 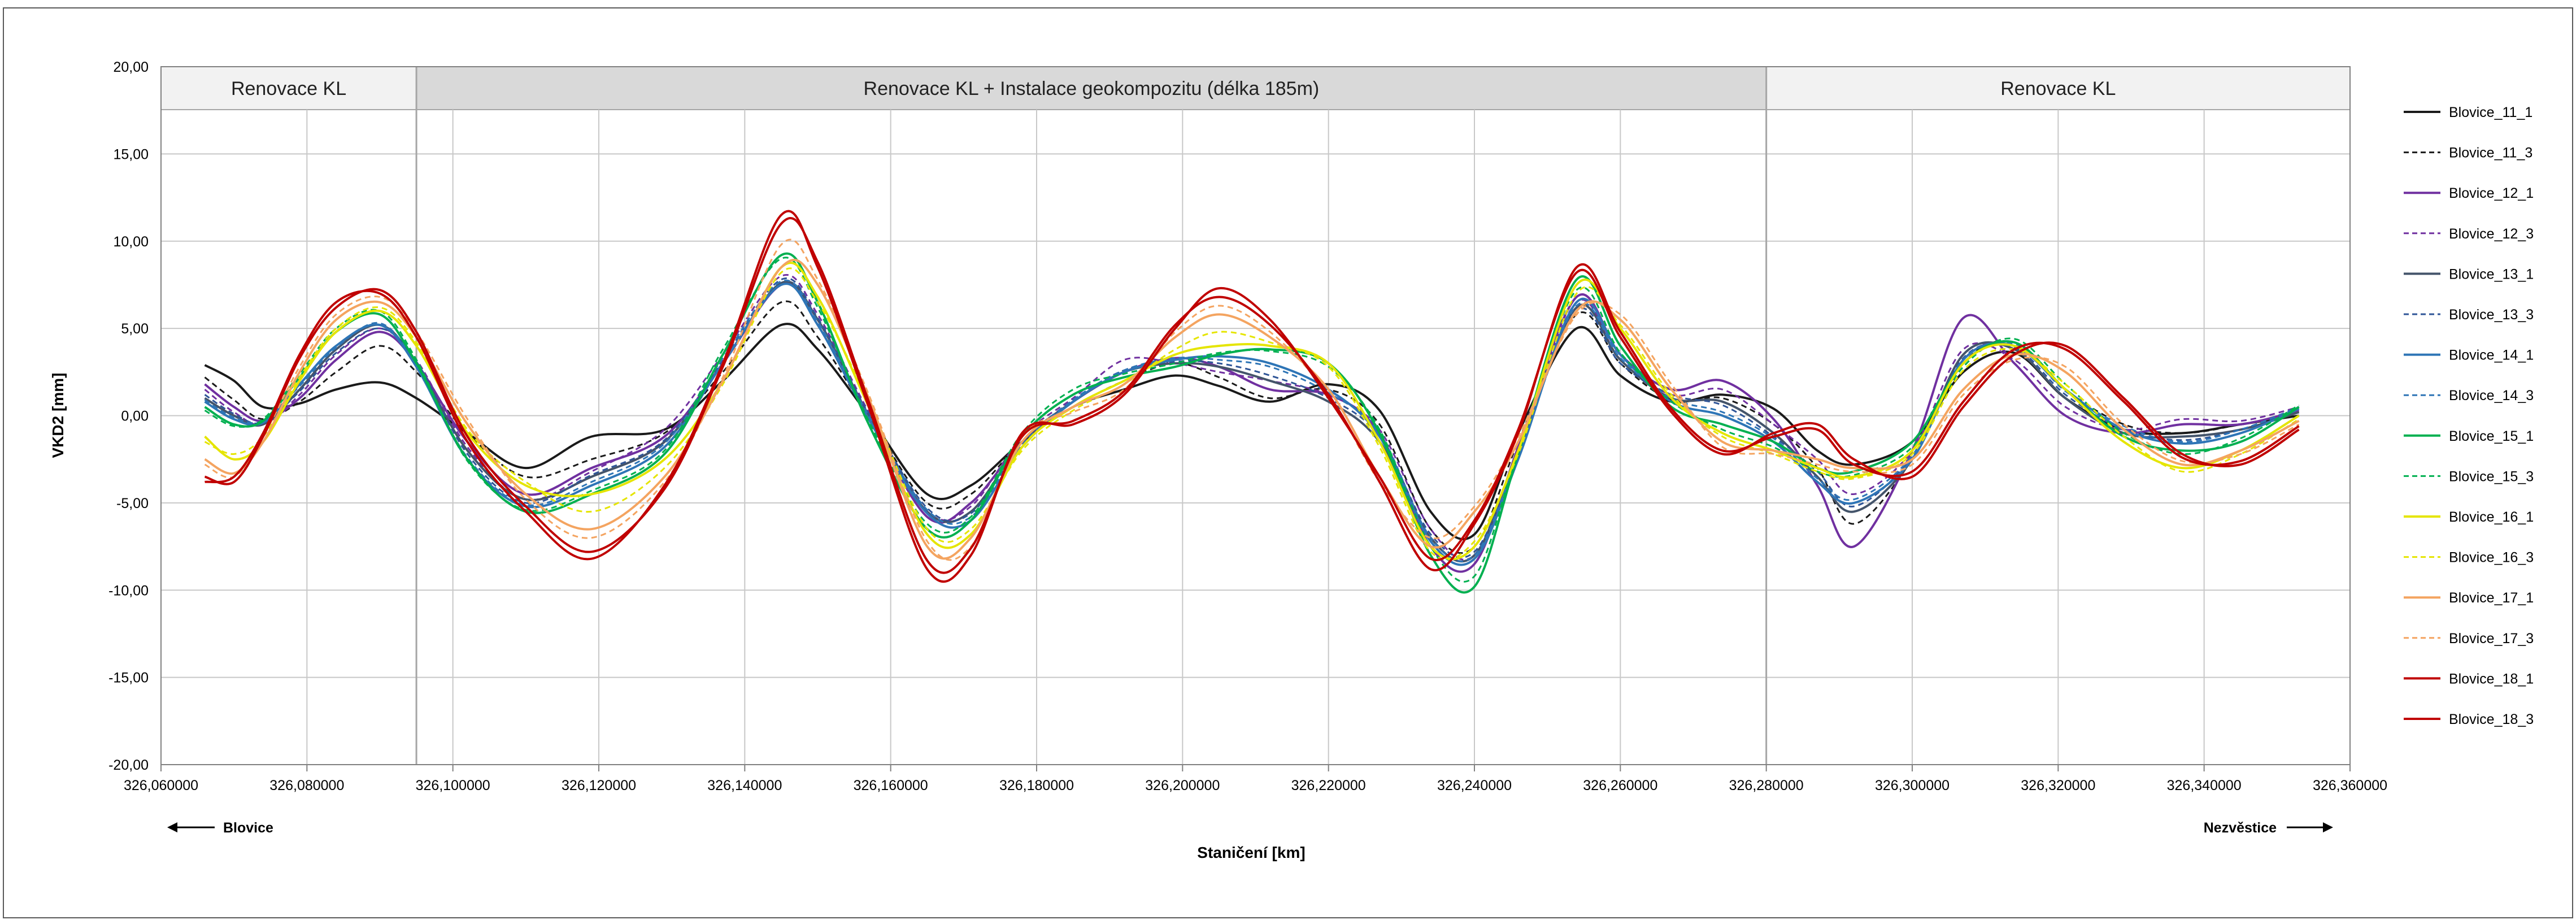 What do you see at coordinates (2491, 153) in the screenshot?
I see `legend-label: Blovice_11_3` at bounding box center [2491, 153].